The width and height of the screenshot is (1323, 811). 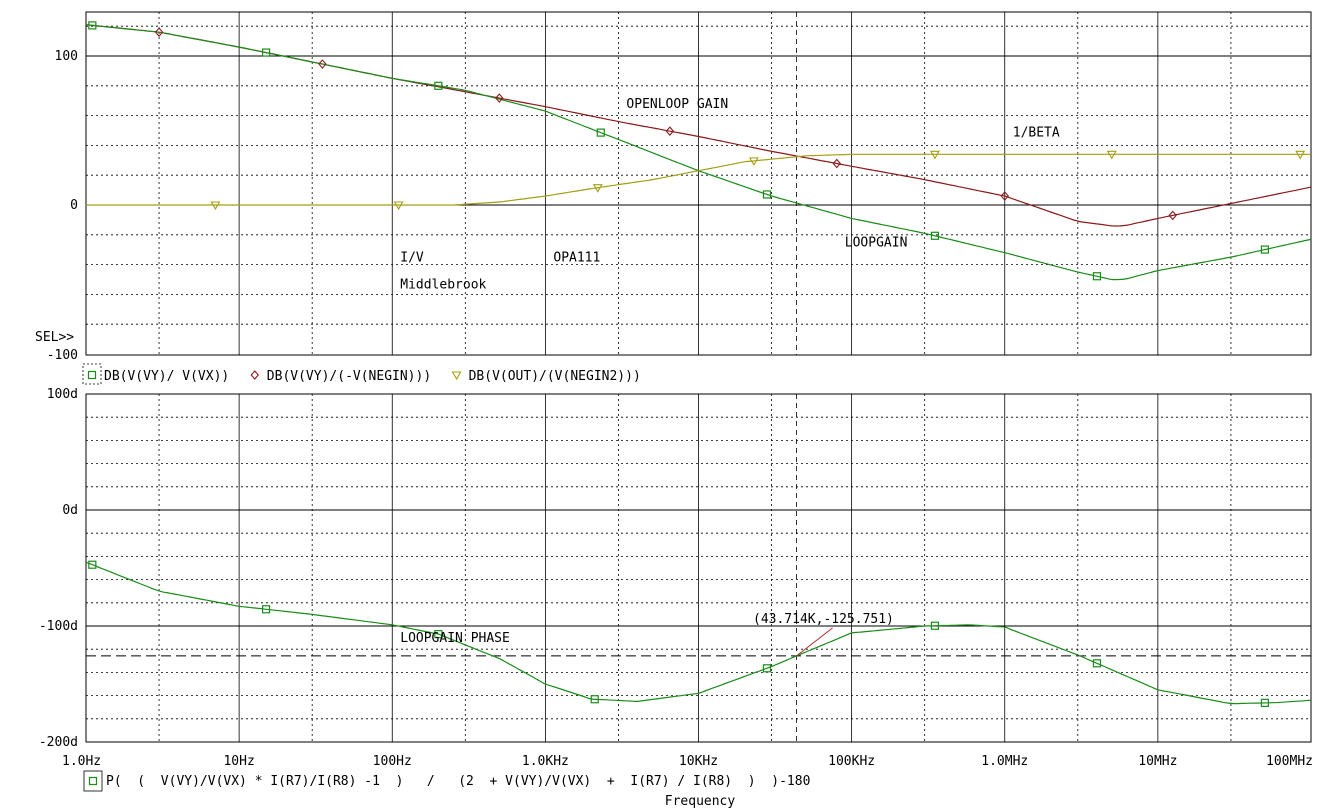 I want to click on annotation-label: Middlebrook, so click(x=443, y=284).